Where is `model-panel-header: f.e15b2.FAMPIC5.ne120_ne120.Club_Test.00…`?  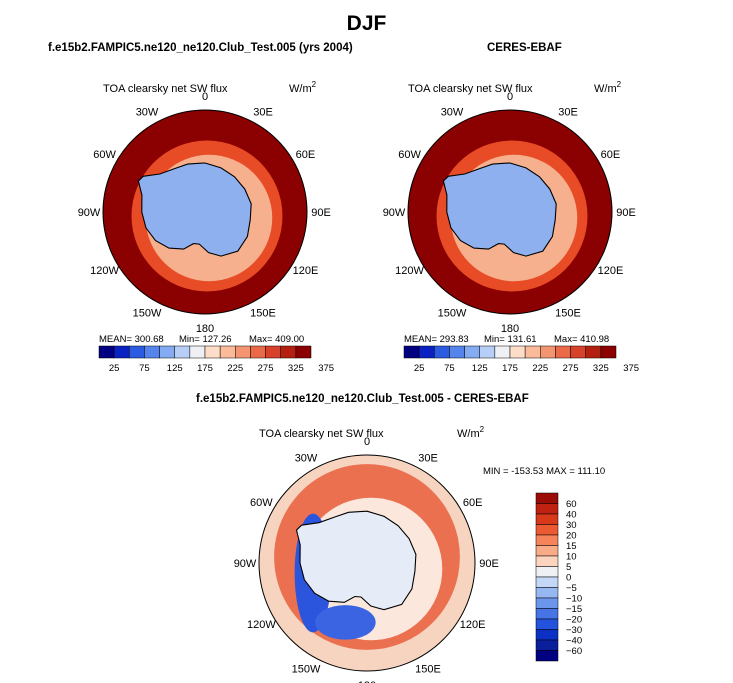
model-panel-header: f.e15b2.FAMPIC5.ne120_ne120.Club_Test.00… is located at coordinates (200, 48).